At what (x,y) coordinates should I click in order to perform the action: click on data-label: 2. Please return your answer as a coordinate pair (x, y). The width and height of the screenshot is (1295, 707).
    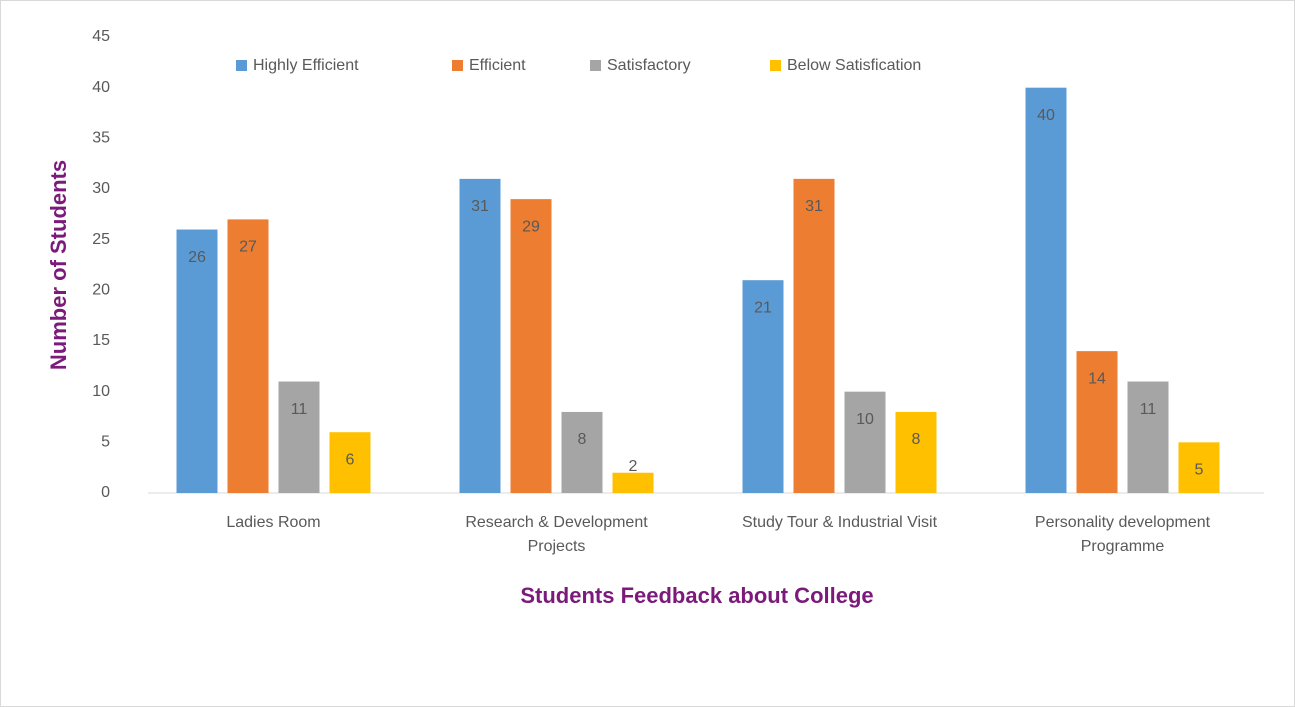
    Looking at the image, I should click on (633, 466).